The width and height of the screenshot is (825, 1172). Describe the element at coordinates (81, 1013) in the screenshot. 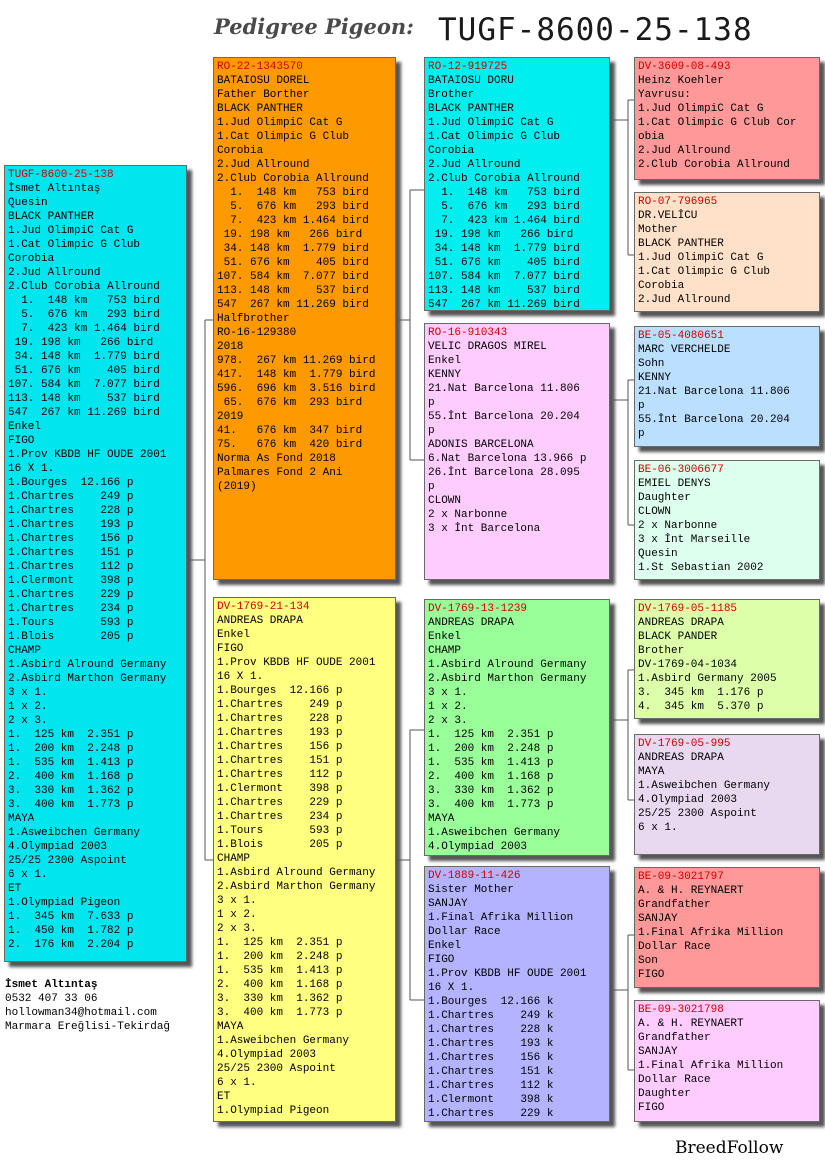

I see `owner-email: hollowman34@hotmail.com` at that location.